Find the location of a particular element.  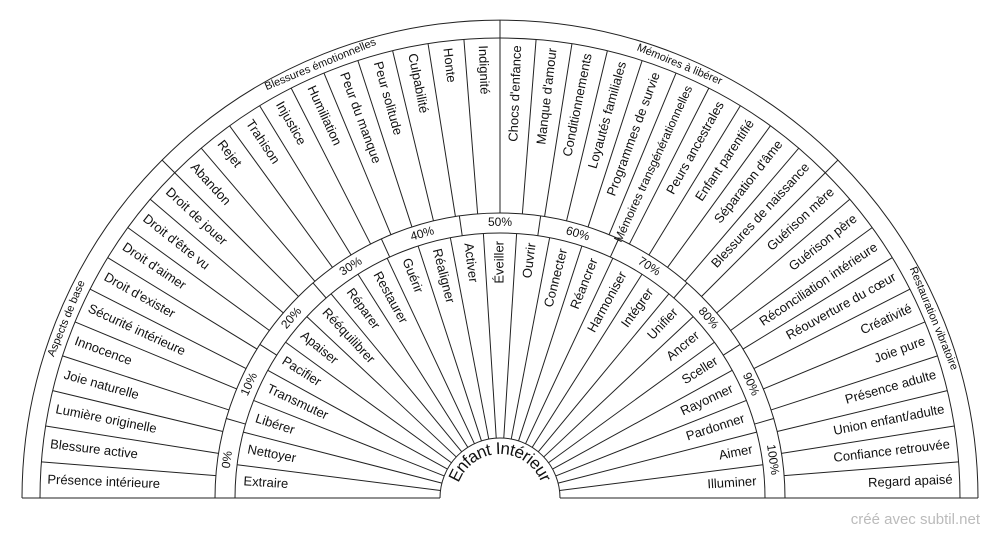

ring is located at coordinates (500, 468).